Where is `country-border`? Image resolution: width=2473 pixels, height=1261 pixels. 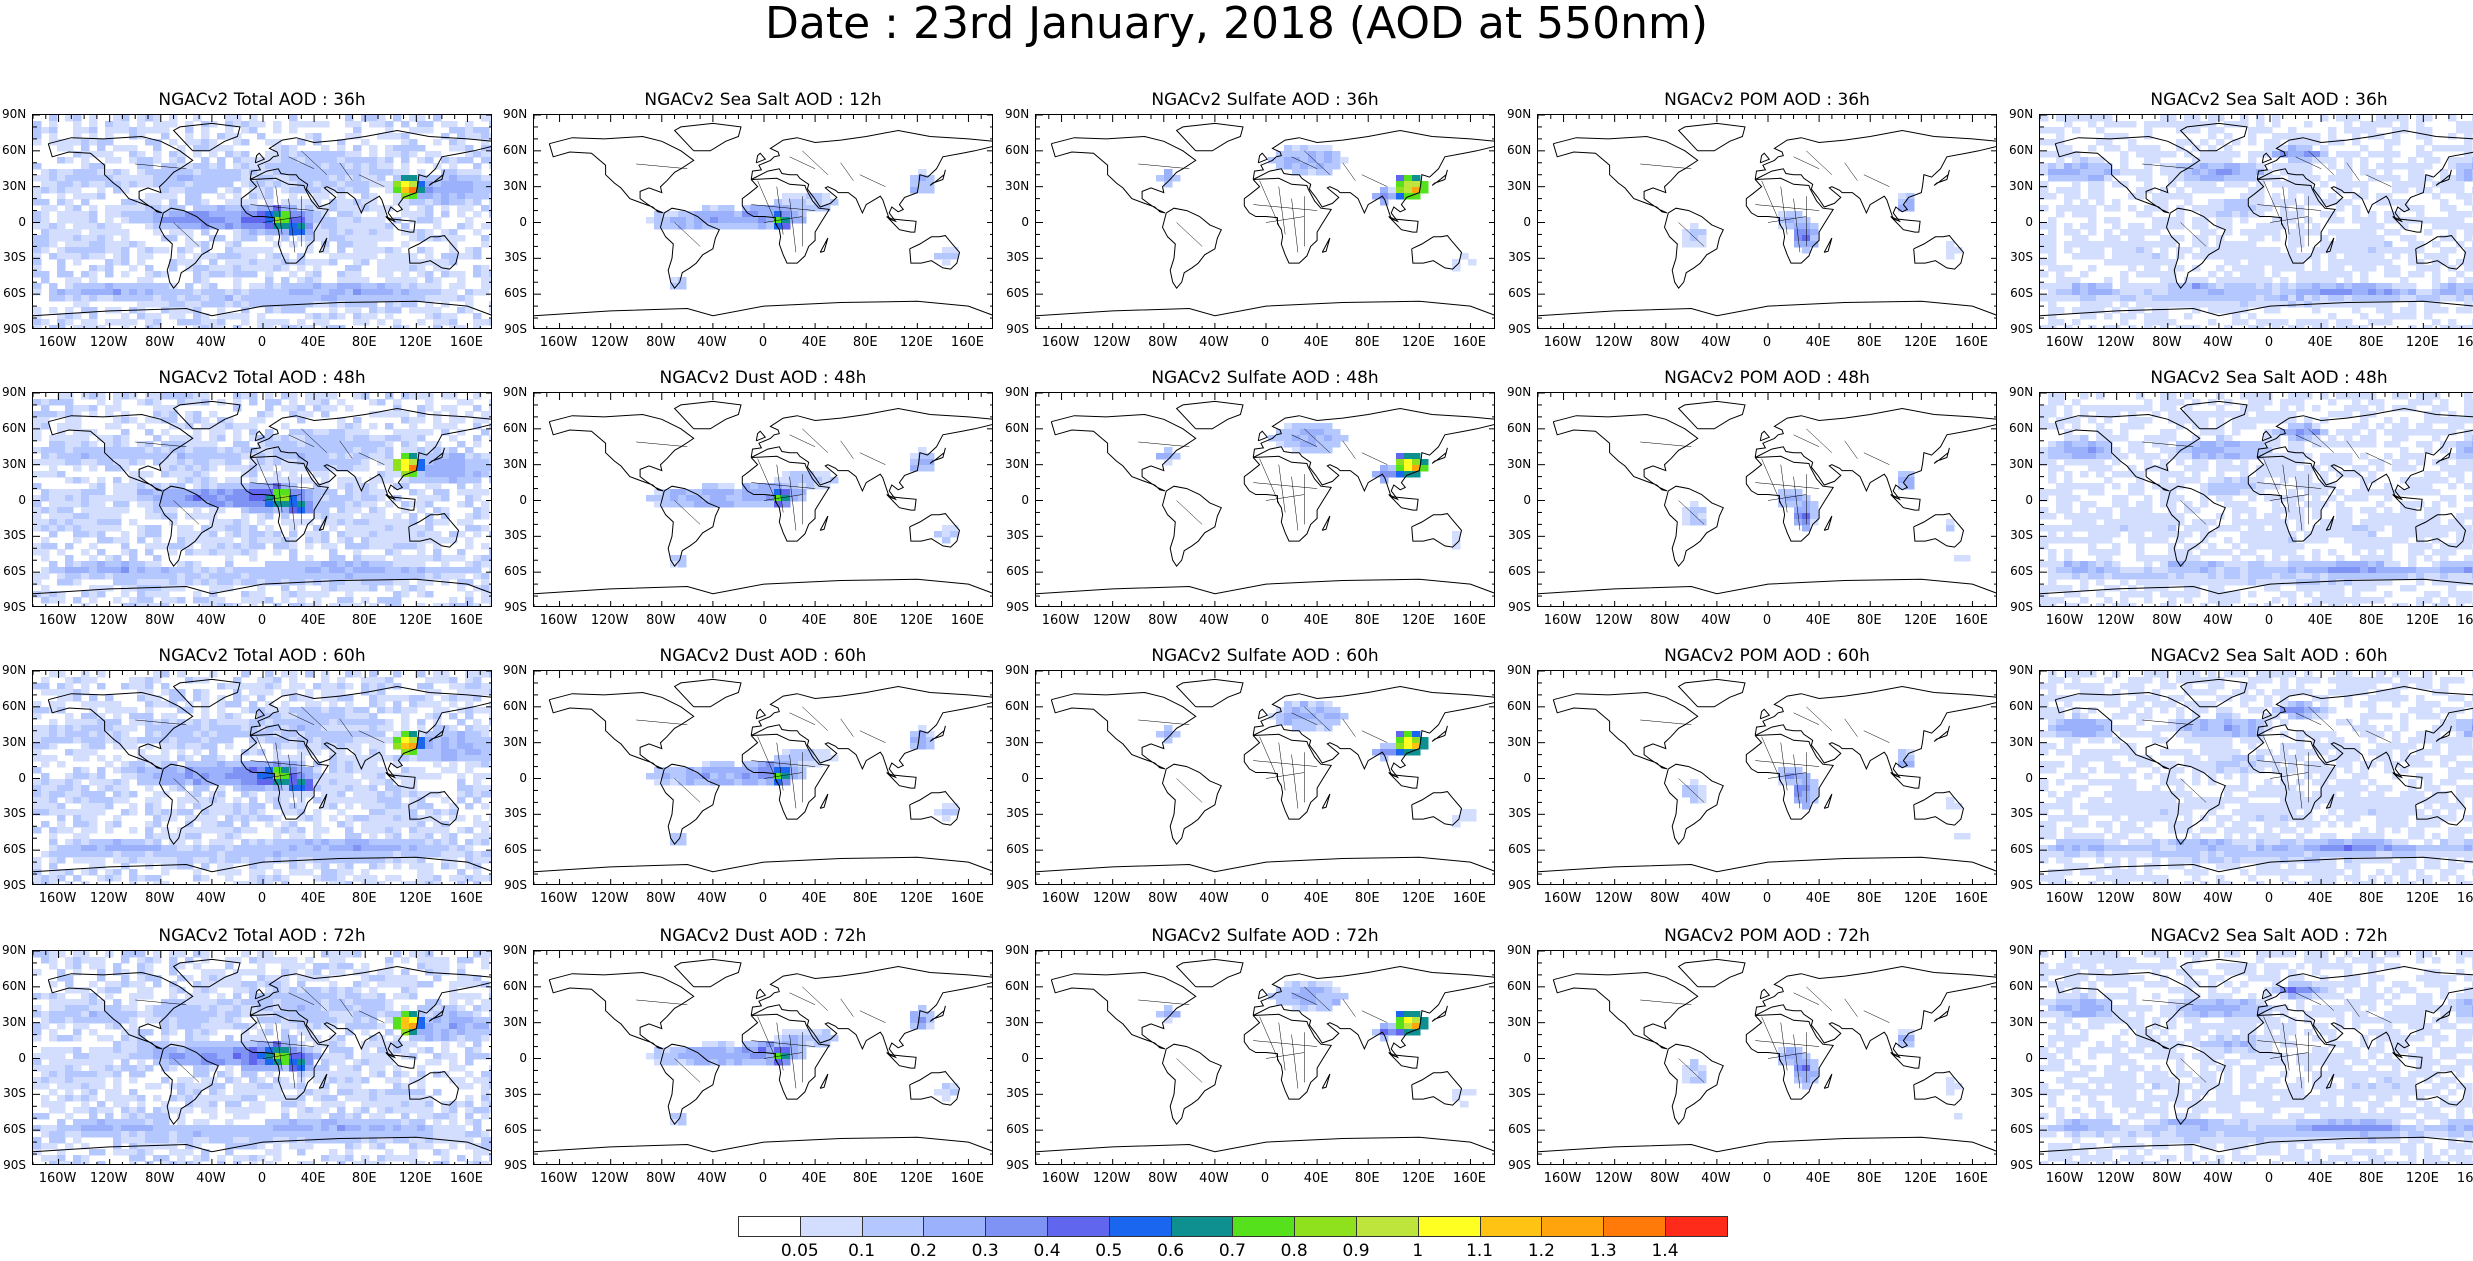 country-border is located at coordinates (687, 234).